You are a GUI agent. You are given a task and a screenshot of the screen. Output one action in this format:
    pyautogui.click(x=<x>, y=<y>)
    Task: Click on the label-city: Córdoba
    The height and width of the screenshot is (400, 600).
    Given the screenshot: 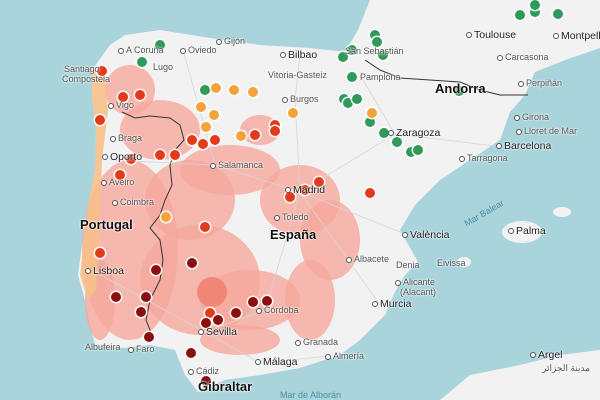 What is the action you would take?
    pyautogui.click(x=277, y=310)
    